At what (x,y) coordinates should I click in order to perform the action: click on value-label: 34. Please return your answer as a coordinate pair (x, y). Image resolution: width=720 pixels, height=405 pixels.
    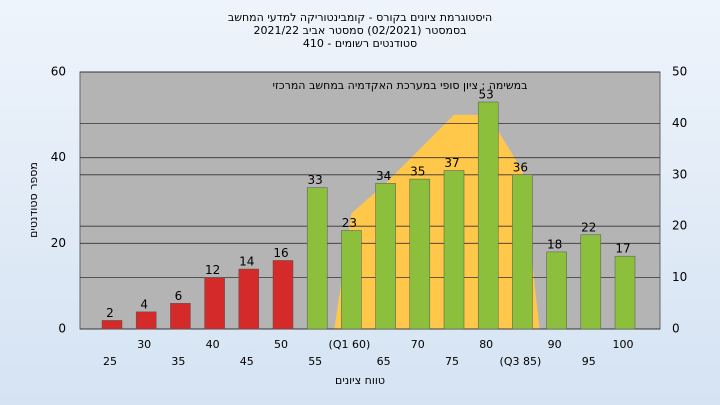
    Looking at the image, I should click on (383, 176).